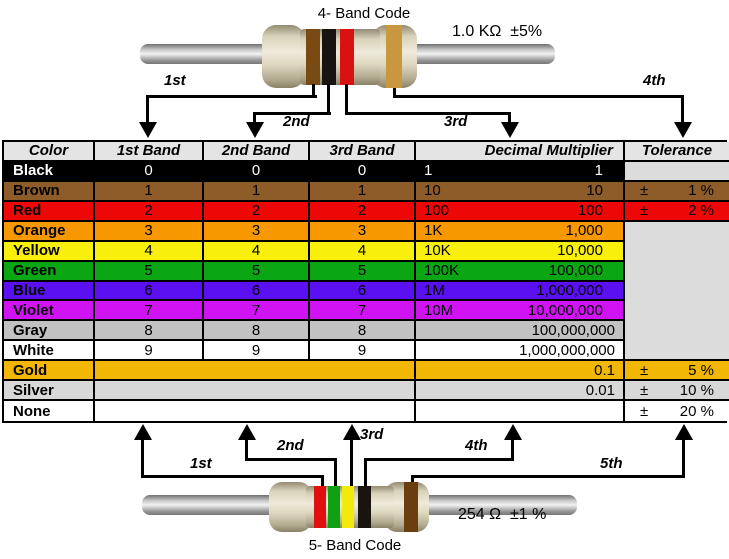 The image size is (729, 559). I want to click on band1-value-black: 0, so click(149, 171).